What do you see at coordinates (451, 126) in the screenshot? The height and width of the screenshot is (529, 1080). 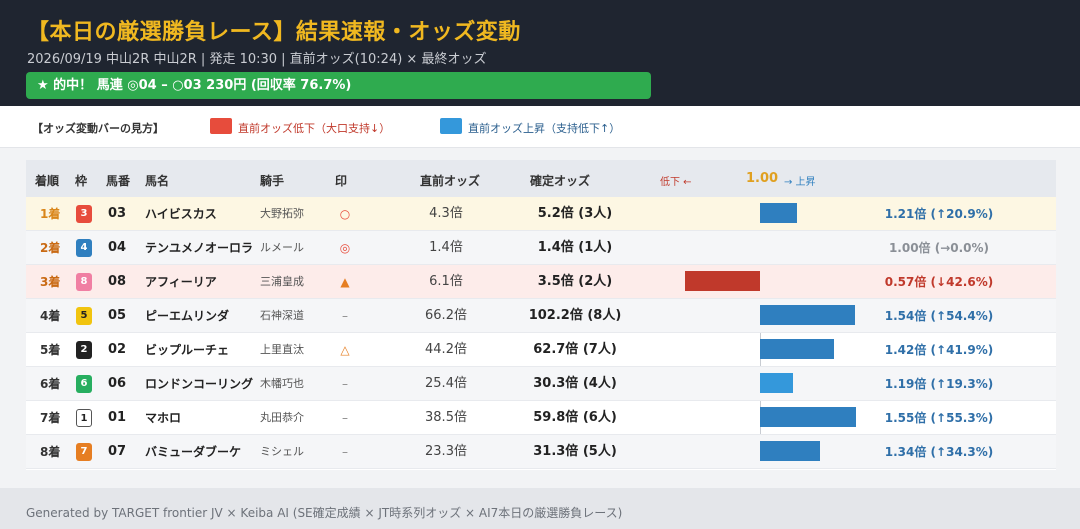 I see `legend-up-swatch` at bounding box center [451, 126].